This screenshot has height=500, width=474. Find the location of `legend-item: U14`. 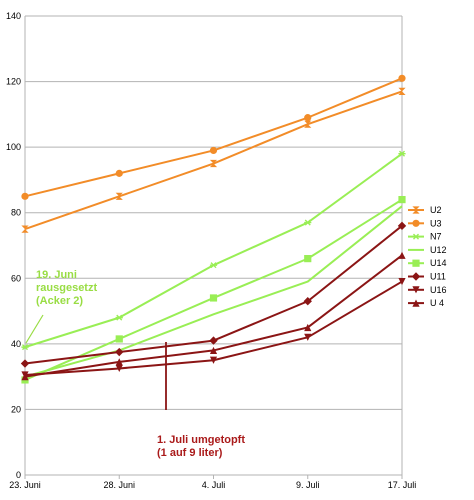

legend-item: U14 is located at coordinates (427, 263).